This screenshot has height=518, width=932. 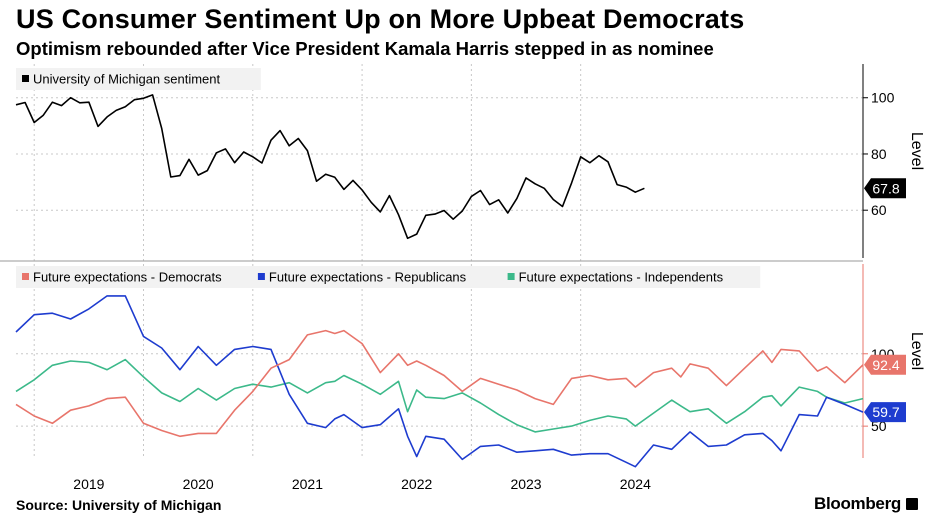 I want to click on legend-item-label: University of Michigan sentiment, so click(x=127, y=79).